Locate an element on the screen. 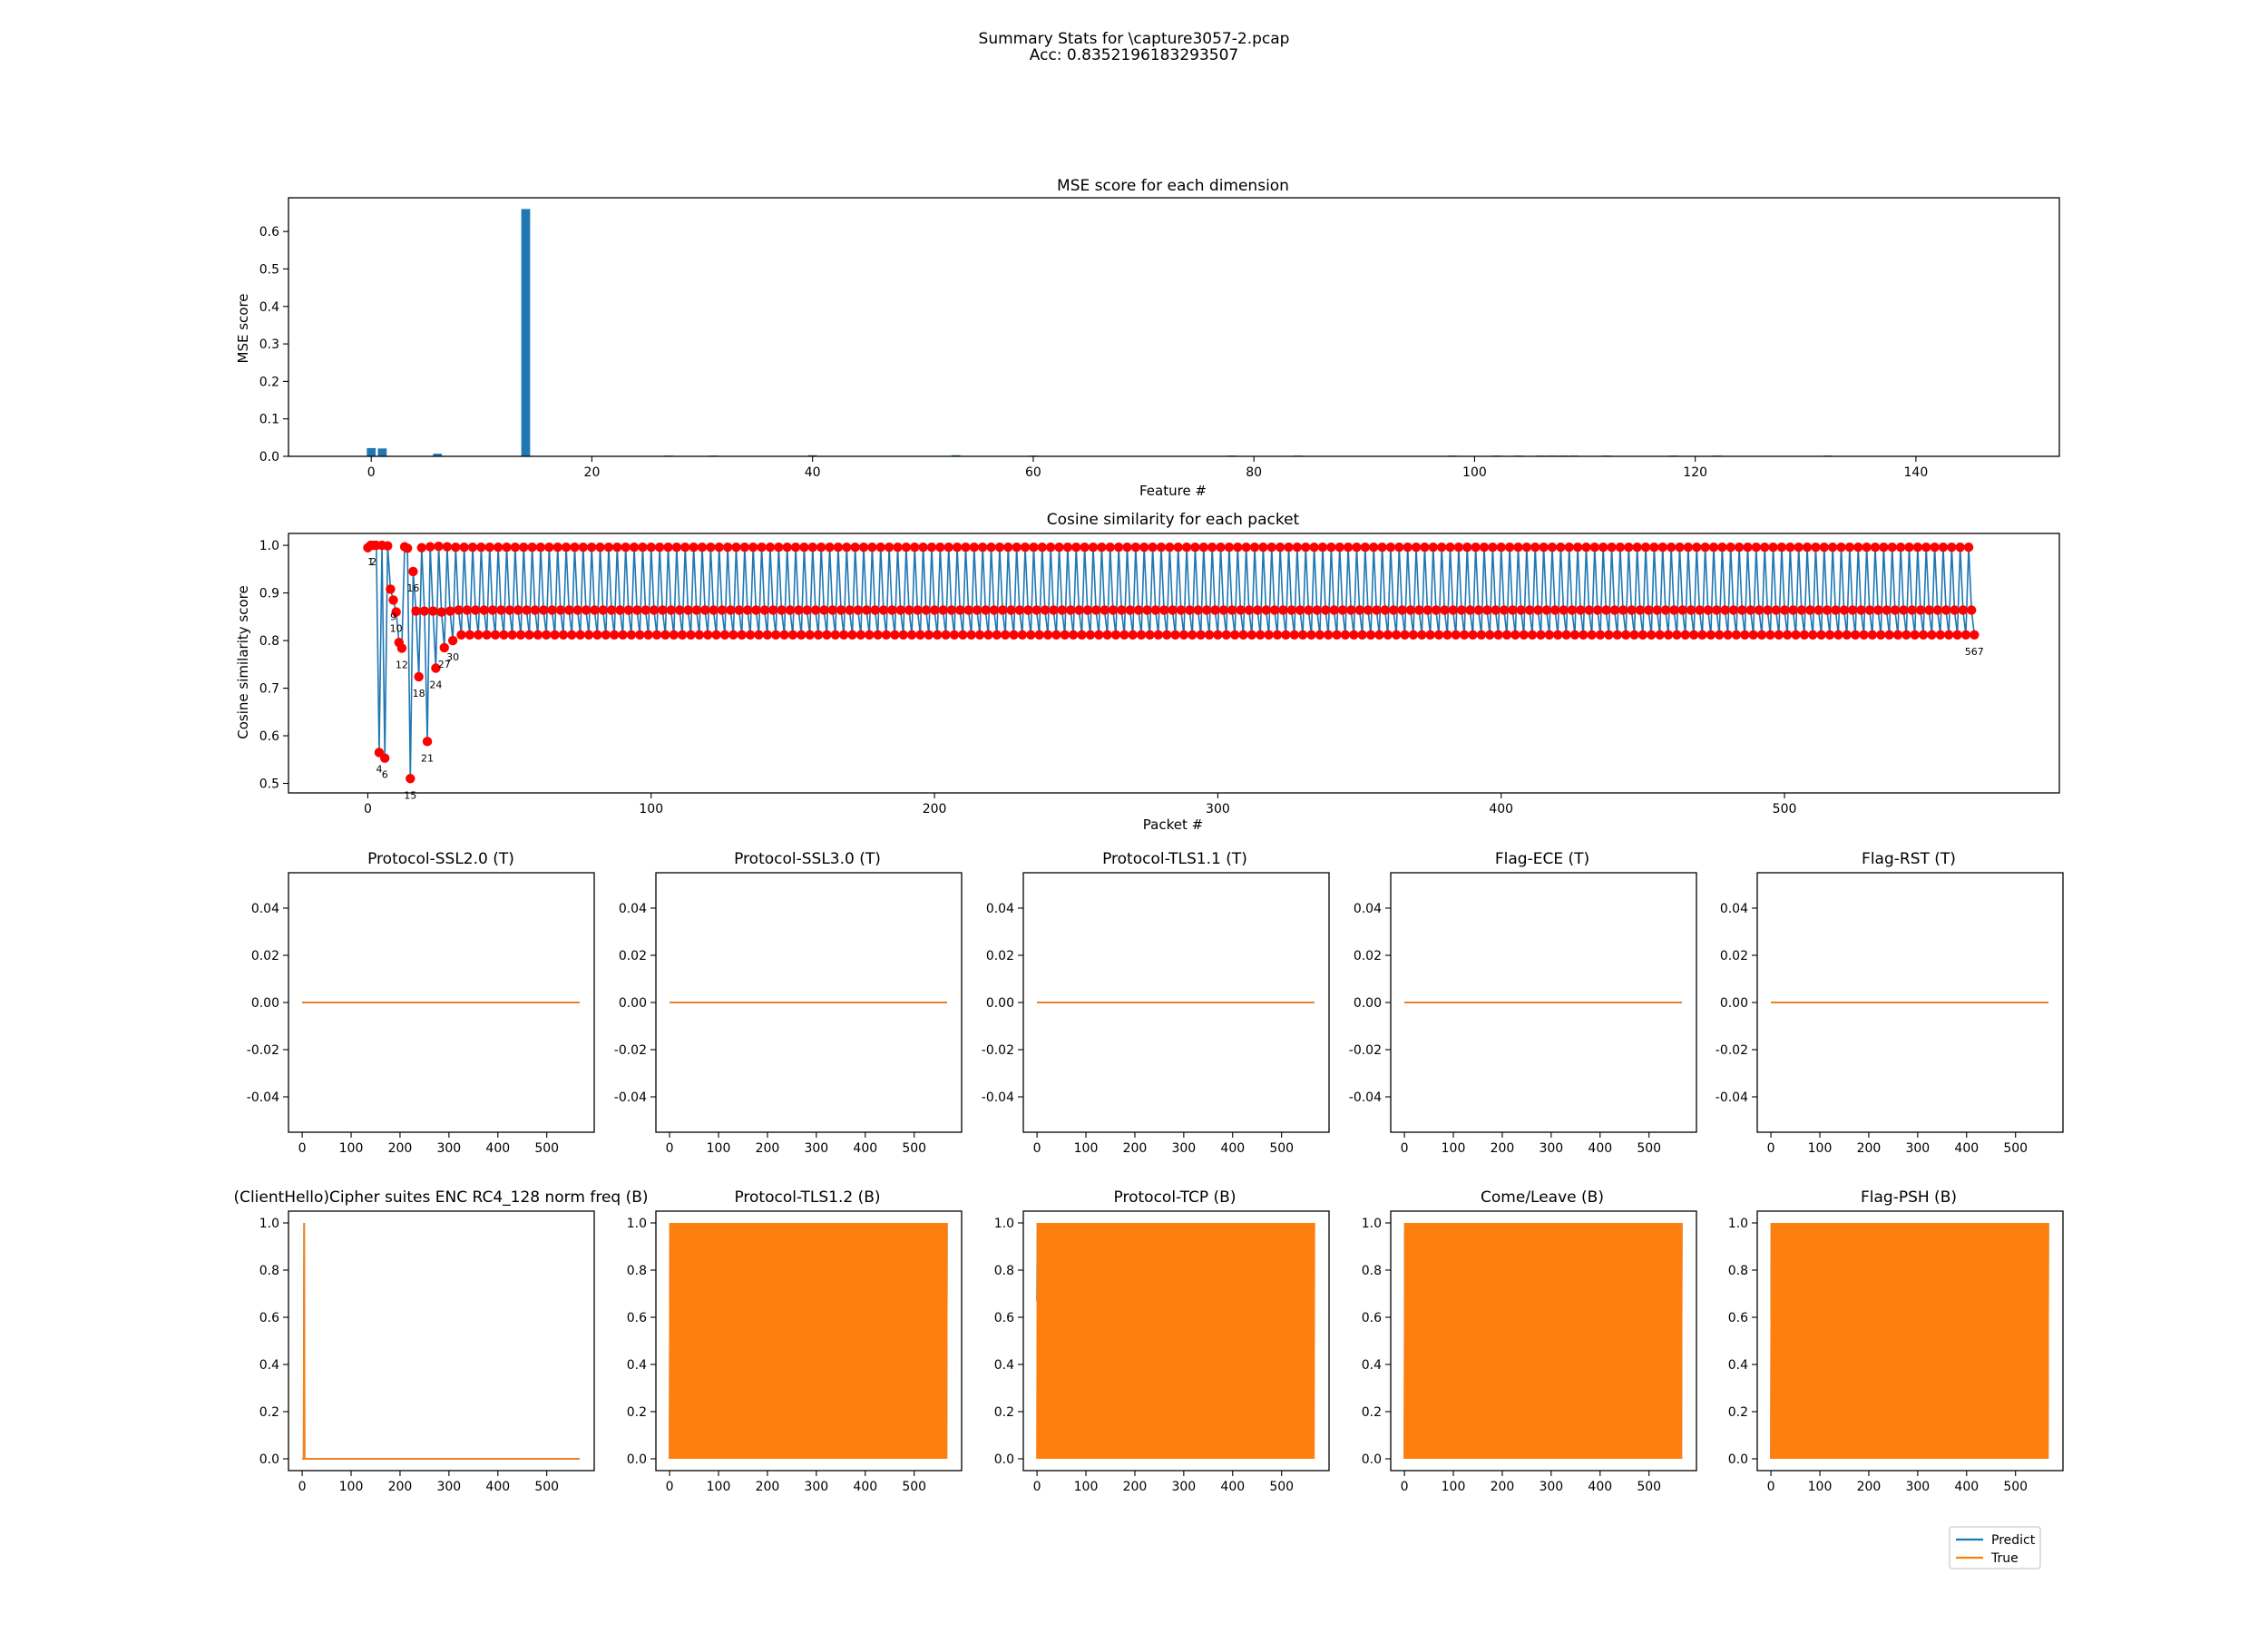 Image resolution: width=2268 pixels, height=1633 pixels. cosine-point-label: 1 is located at coordinates (371, 562).